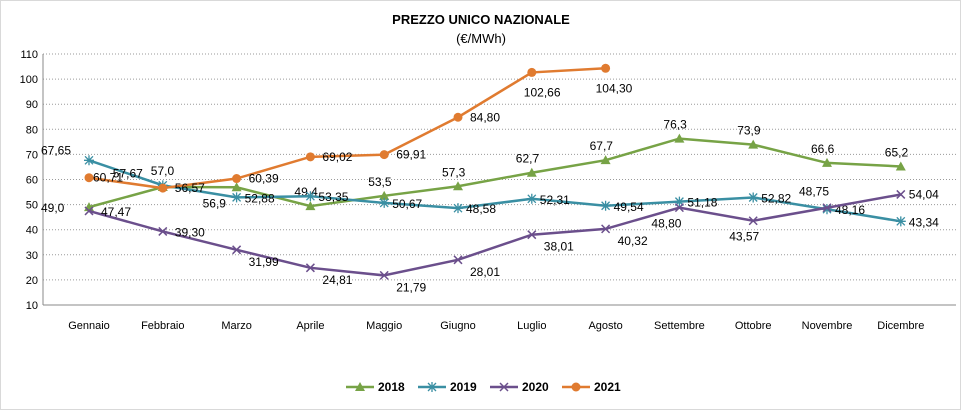 This screenshot has height=411, width=961. Describe the element at coordinates (485, 117) in the screenshot. I see `data-label-2021: 84,80` at that location.